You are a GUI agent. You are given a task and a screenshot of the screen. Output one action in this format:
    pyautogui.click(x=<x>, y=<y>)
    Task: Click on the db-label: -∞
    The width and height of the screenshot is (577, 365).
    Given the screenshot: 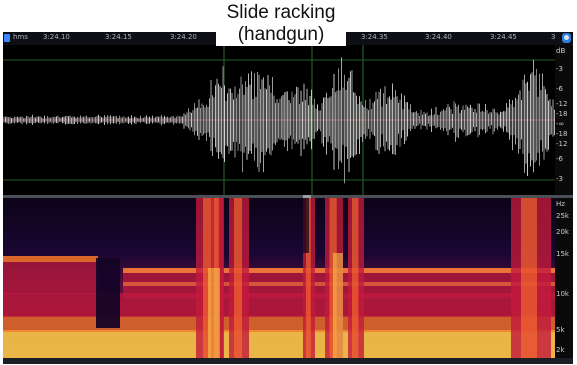 What is the action you would take?
    pyautogui.click(x=560, y=124)
    